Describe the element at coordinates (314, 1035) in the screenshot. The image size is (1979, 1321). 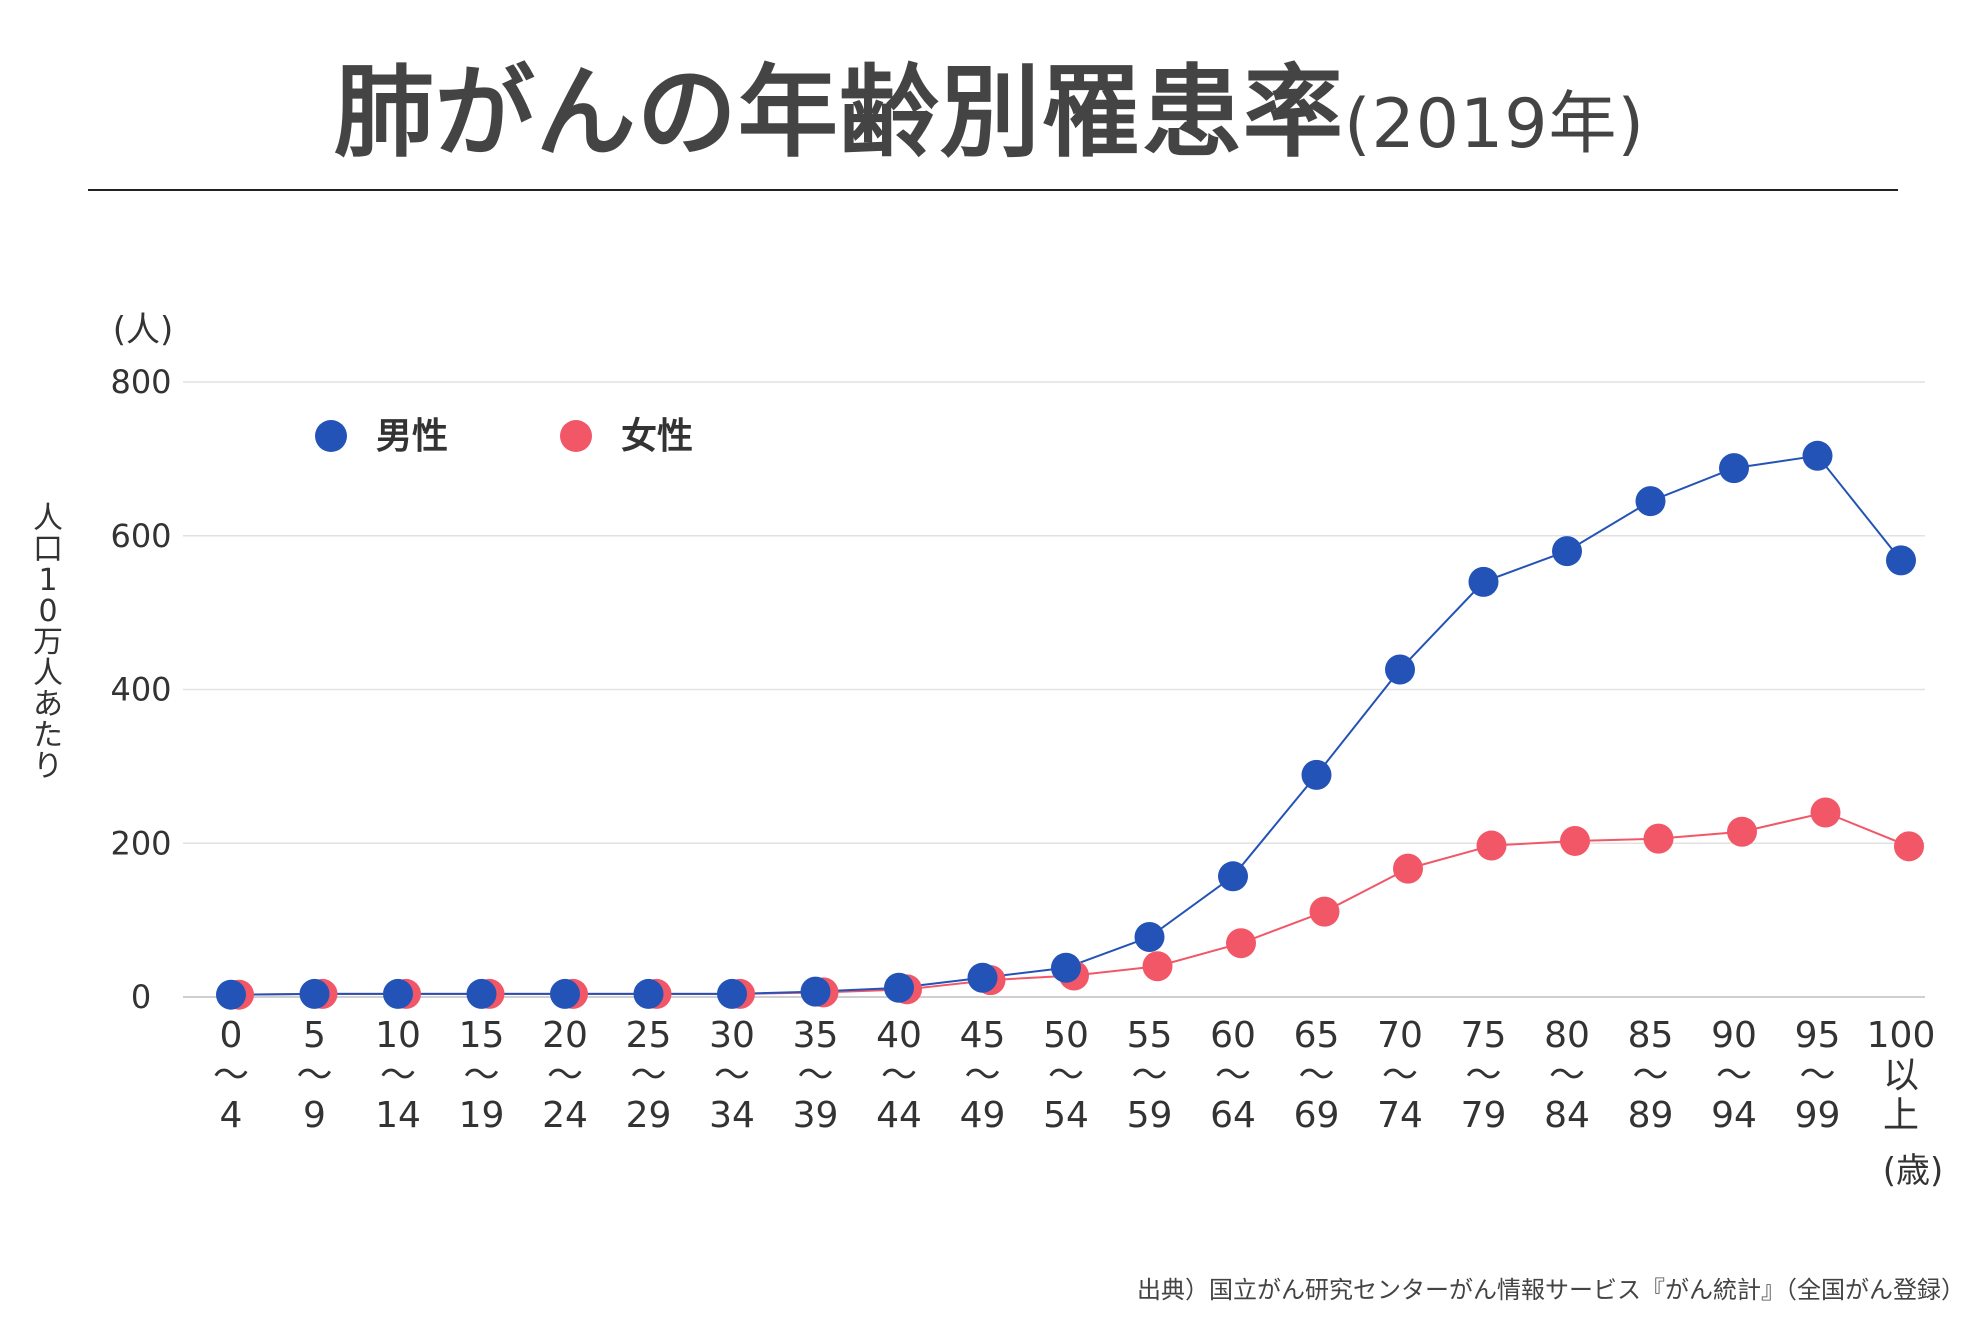
I see `x-tick-label: 5` at that location.